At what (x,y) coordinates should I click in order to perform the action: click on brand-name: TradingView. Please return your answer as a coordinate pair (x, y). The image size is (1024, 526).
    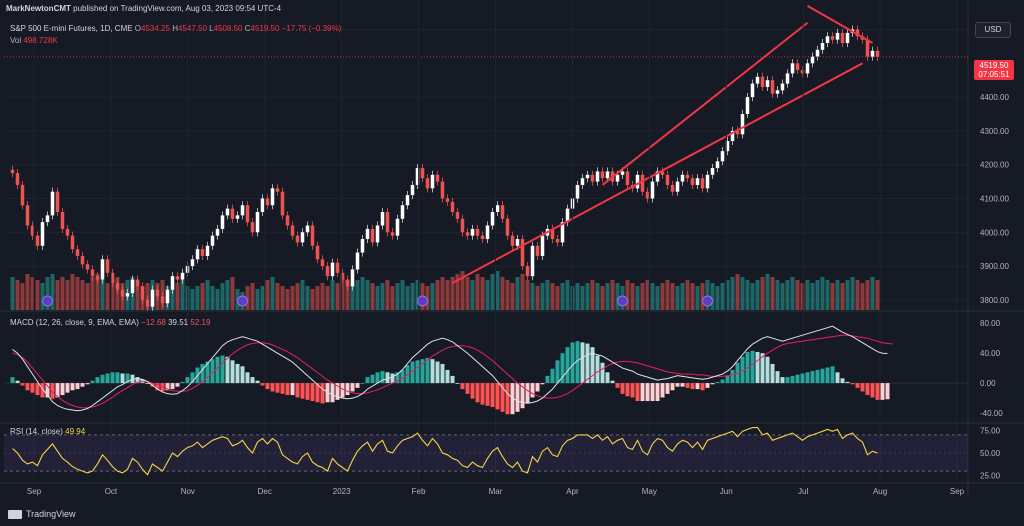
    Looking at the image, I should click on (51, 514).